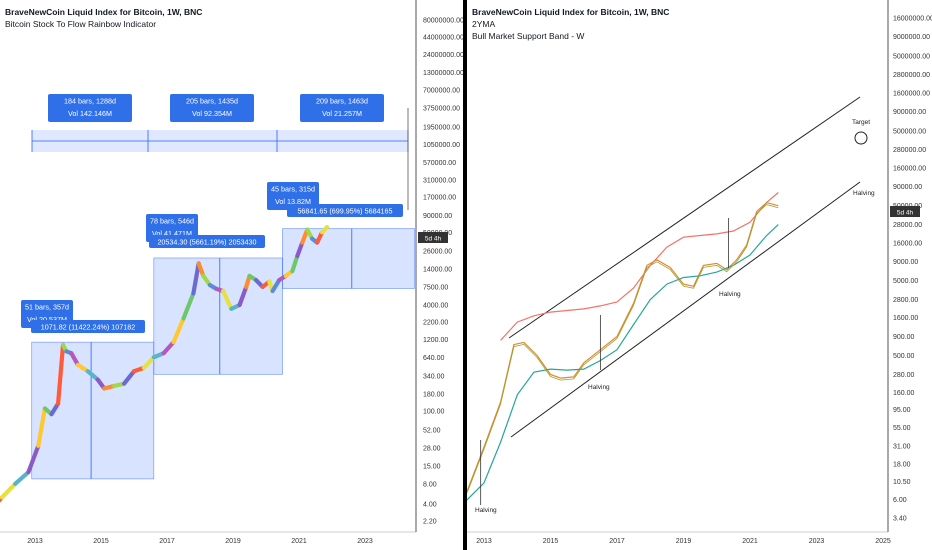 The image size is (932, 550). Describe the element at coordinates (904, 375) in the screenshot. I see `right-y-tick-label: 280.00` at that location.